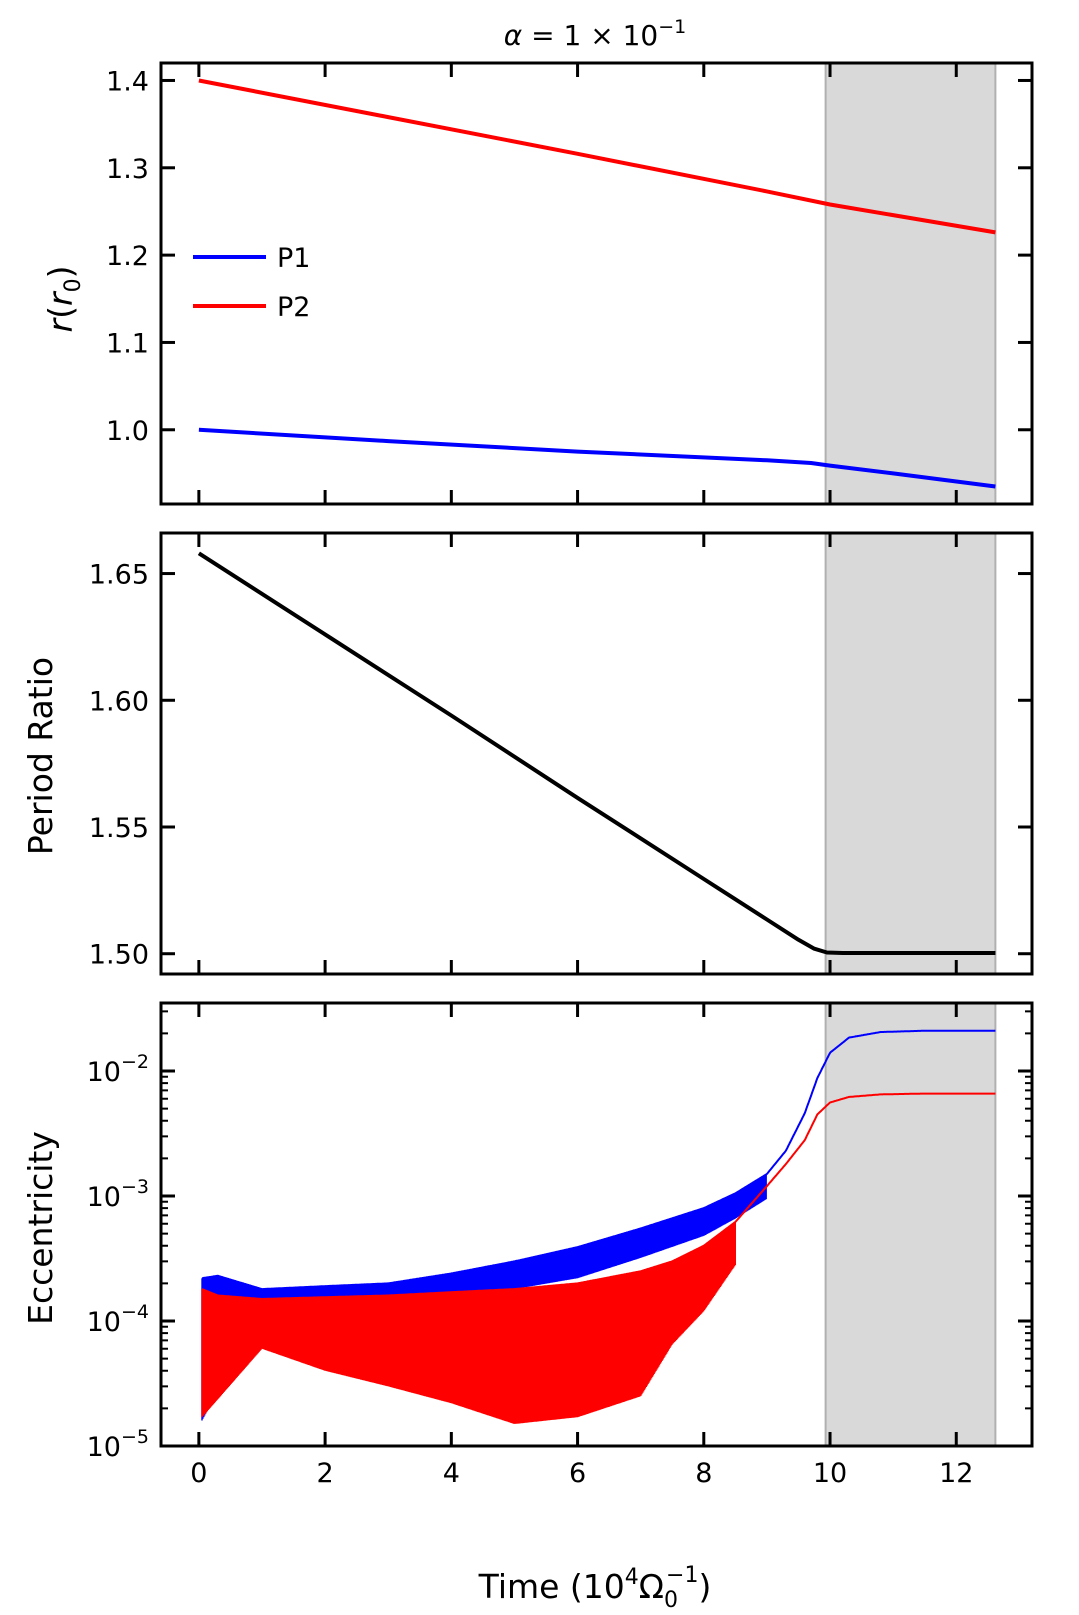 The height and width of the screenshot is (1615, 1079). Describe the element at coordinates (119, 575) in the screenshot. I see `y-tick-label: 1.65` at that location.